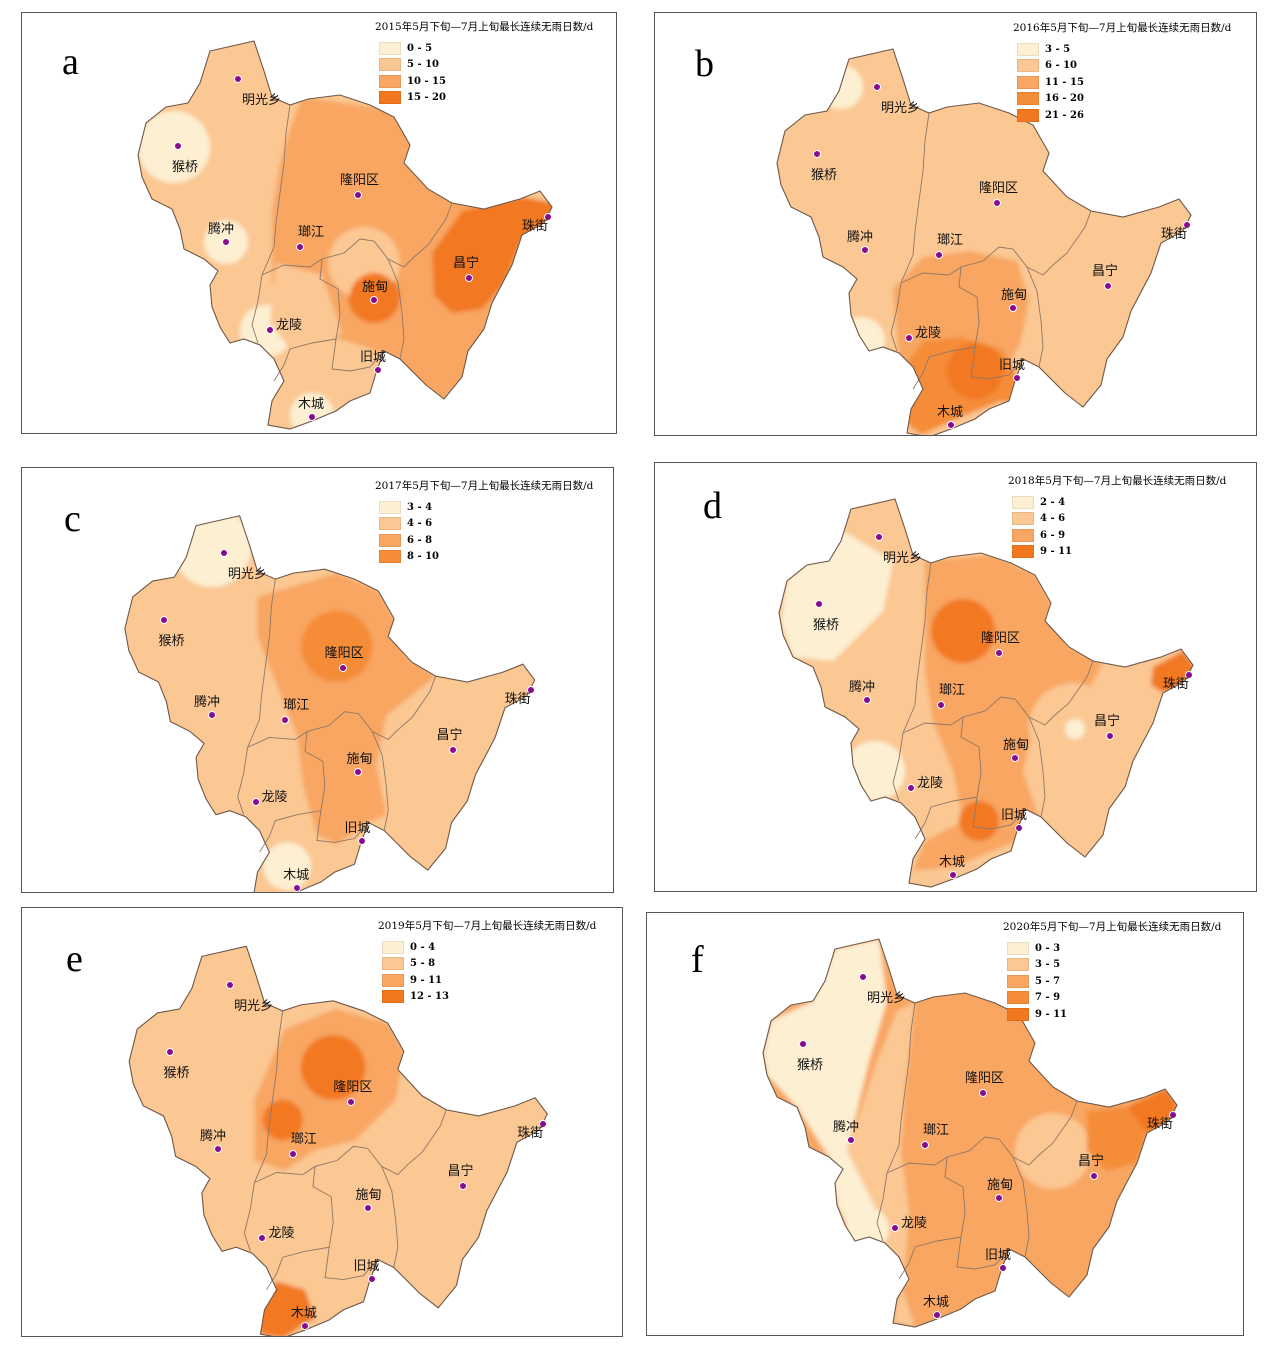 Image resolution: width=1268 pixels, height=1369 pixels. What do you see at coordinates (484, 27) in the screenshot?
I see `legend-title: 2015年5月下旬—7月上旬最长连续无雨日数/d` at bounding box center [484, 27].